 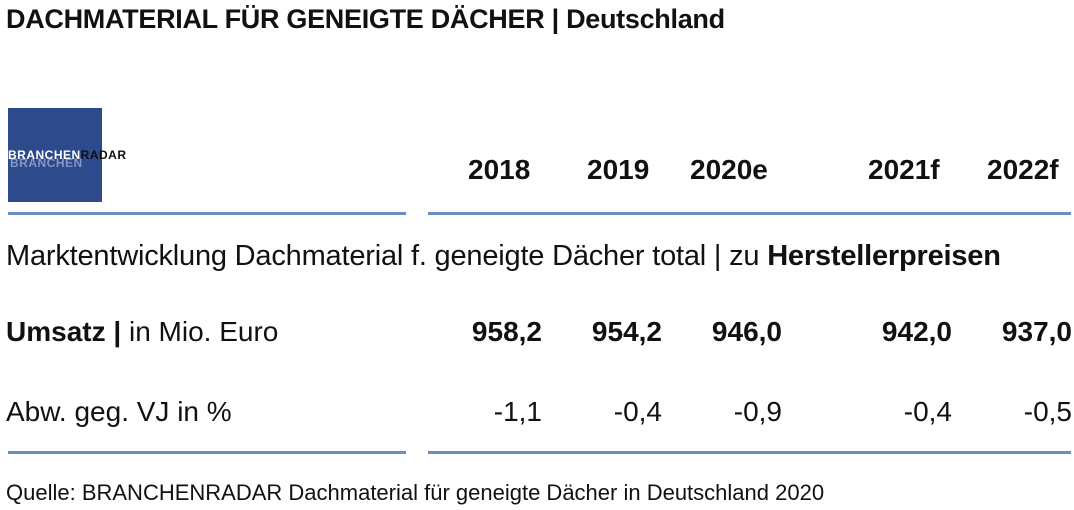 I want to click on abweichung-2020e: -0,9, so click(x=757, y=411).